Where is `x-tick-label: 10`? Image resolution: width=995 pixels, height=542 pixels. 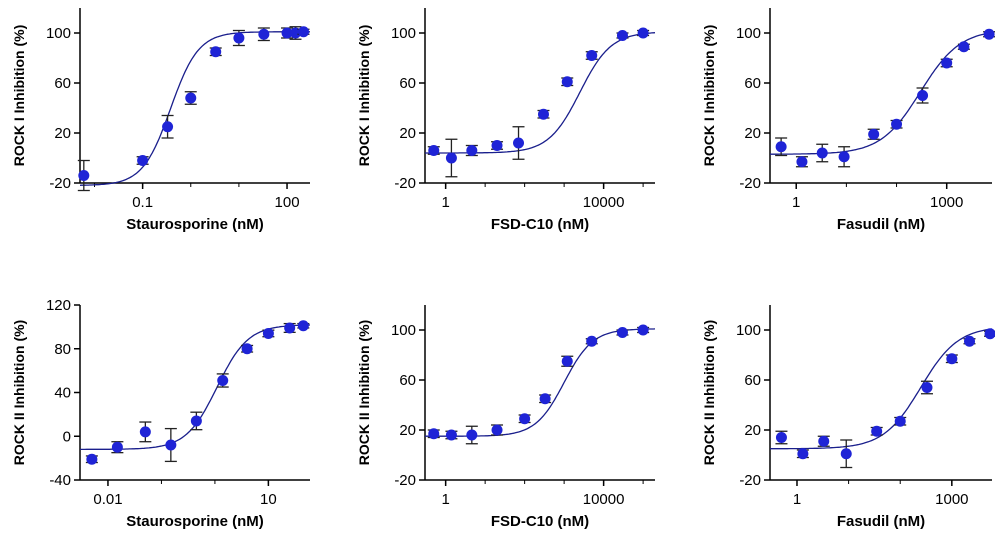 x-tick-label: 10 is located at coordinates (268, 499).